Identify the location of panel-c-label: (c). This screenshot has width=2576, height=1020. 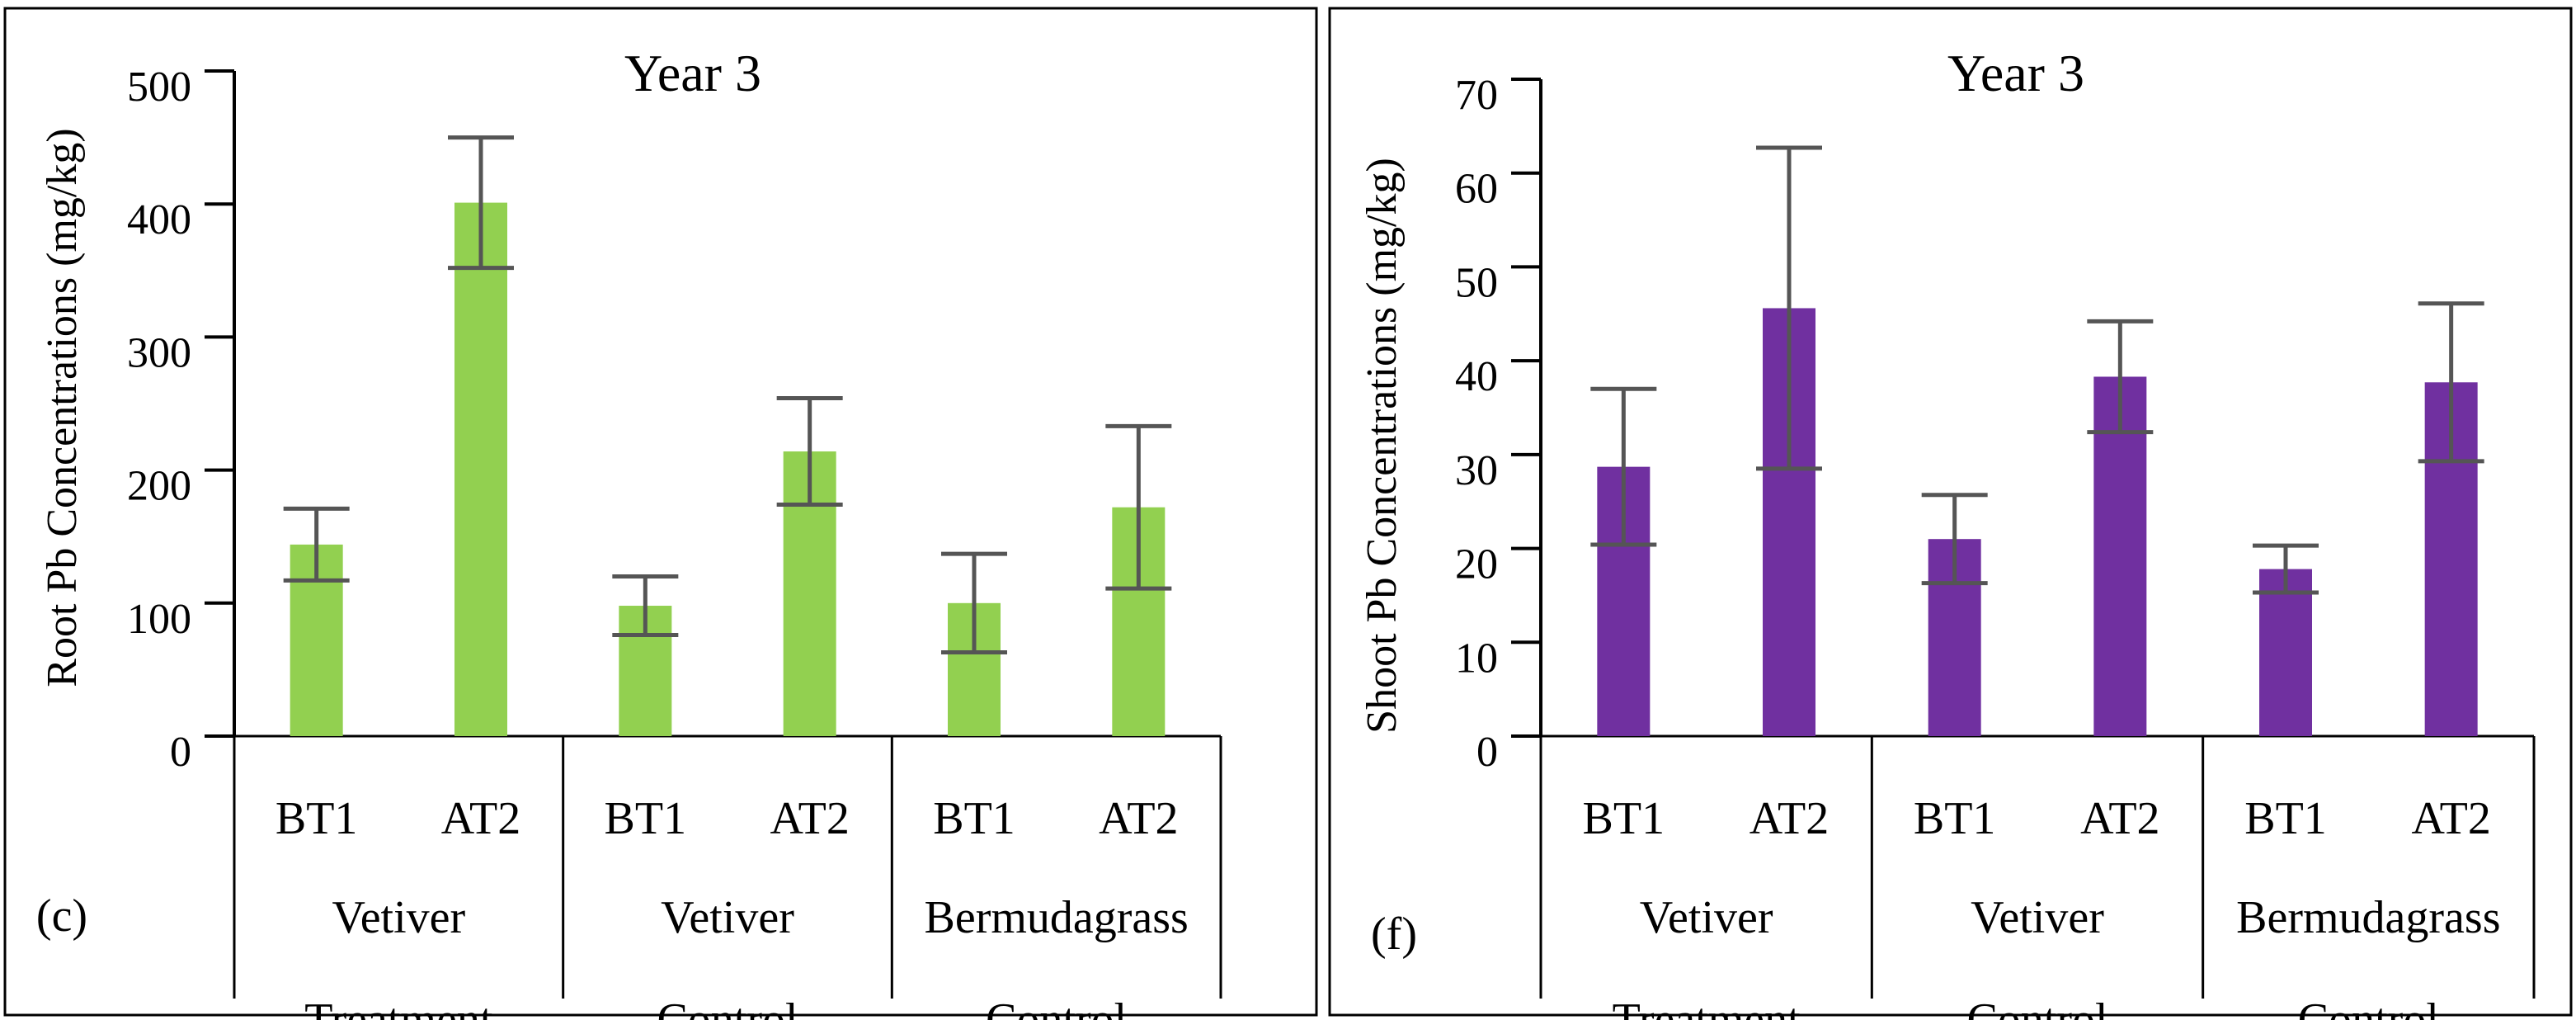
(61, 916).